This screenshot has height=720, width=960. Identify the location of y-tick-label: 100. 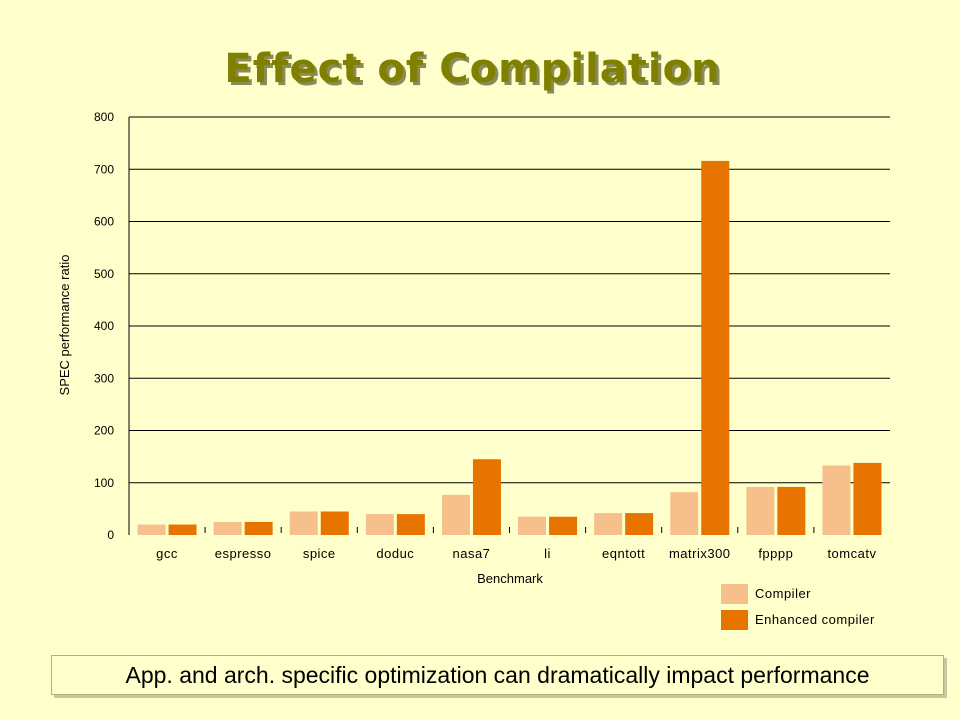
(104, 483).